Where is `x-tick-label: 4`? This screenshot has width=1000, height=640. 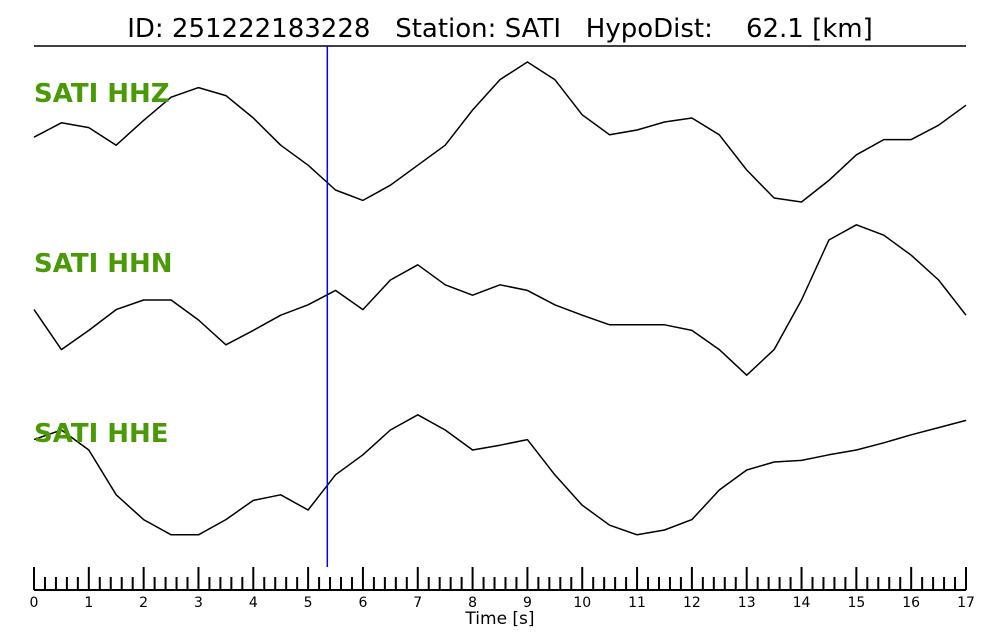 x-tick-label: 4 is located at coordinates (253, 603).